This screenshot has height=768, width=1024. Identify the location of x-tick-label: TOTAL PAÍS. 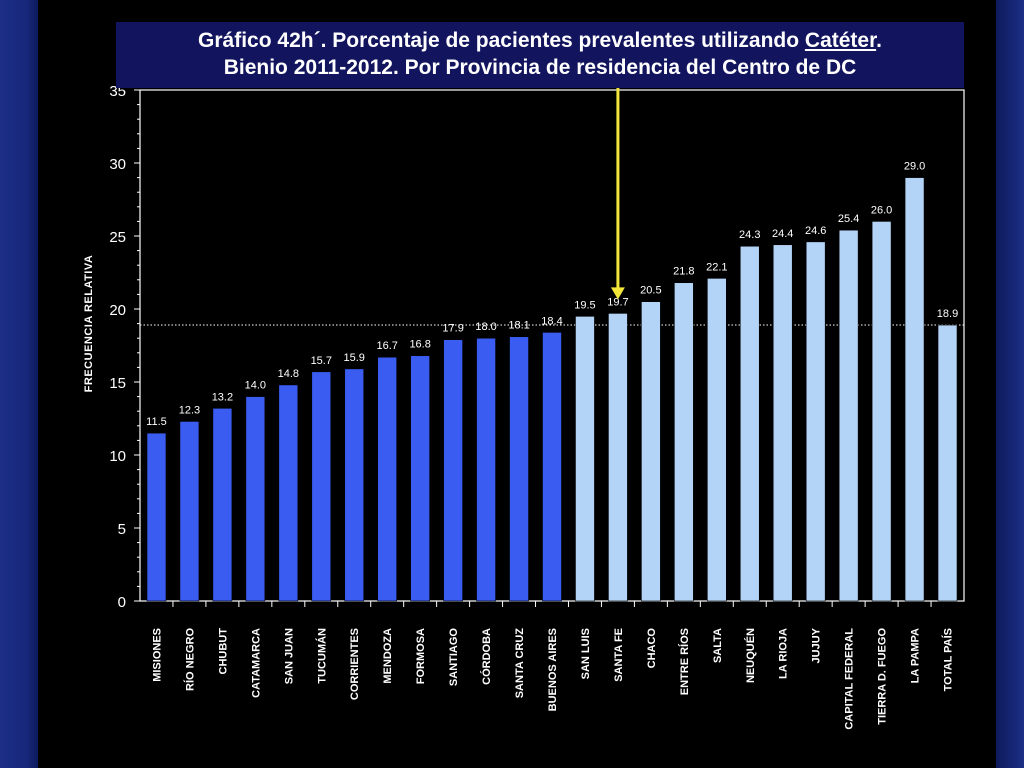
(948, 659).